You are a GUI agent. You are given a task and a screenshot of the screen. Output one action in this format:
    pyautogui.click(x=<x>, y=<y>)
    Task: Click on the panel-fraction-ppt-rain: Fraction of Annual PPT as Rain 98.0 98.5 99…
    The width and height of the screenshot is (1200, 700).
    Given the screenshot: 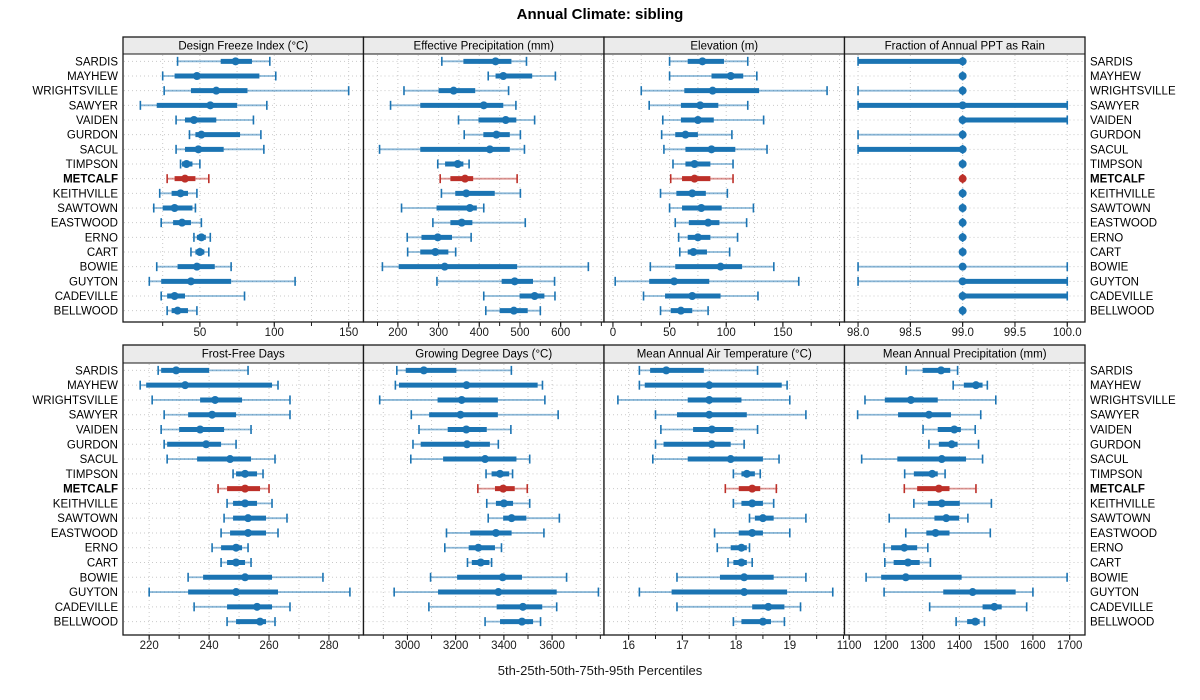 What is the action you would take?
    pyautogui.click(x=964, y=187)
    